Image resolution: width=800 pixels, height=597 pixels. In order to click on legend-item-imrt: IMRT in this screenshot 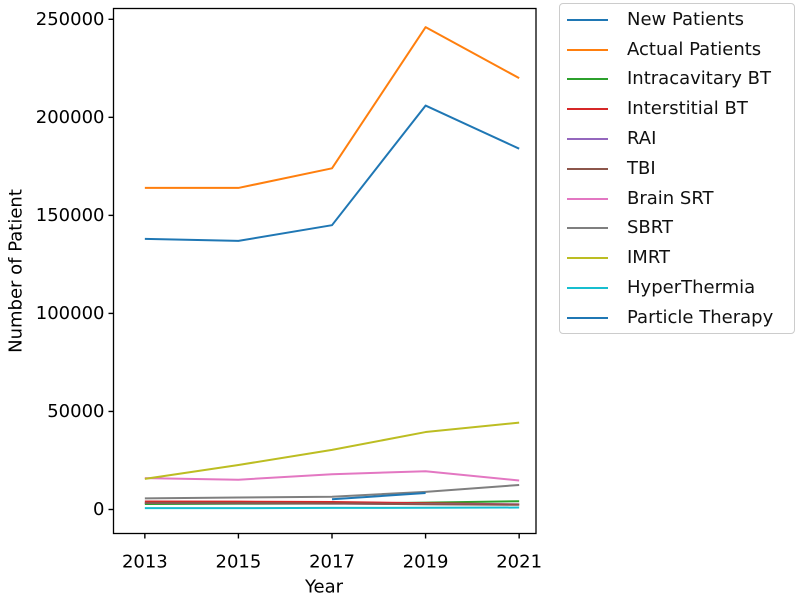, I will do `click(680, 258)`.